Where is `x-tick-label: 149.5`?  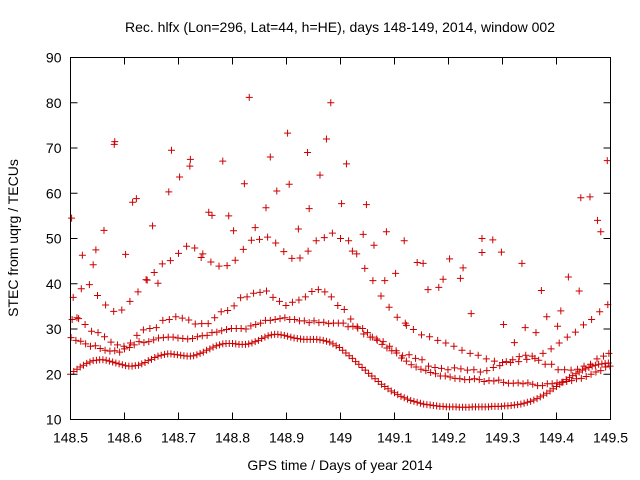 x-tick-label: 149.5 is located at coordinates (610, 438).